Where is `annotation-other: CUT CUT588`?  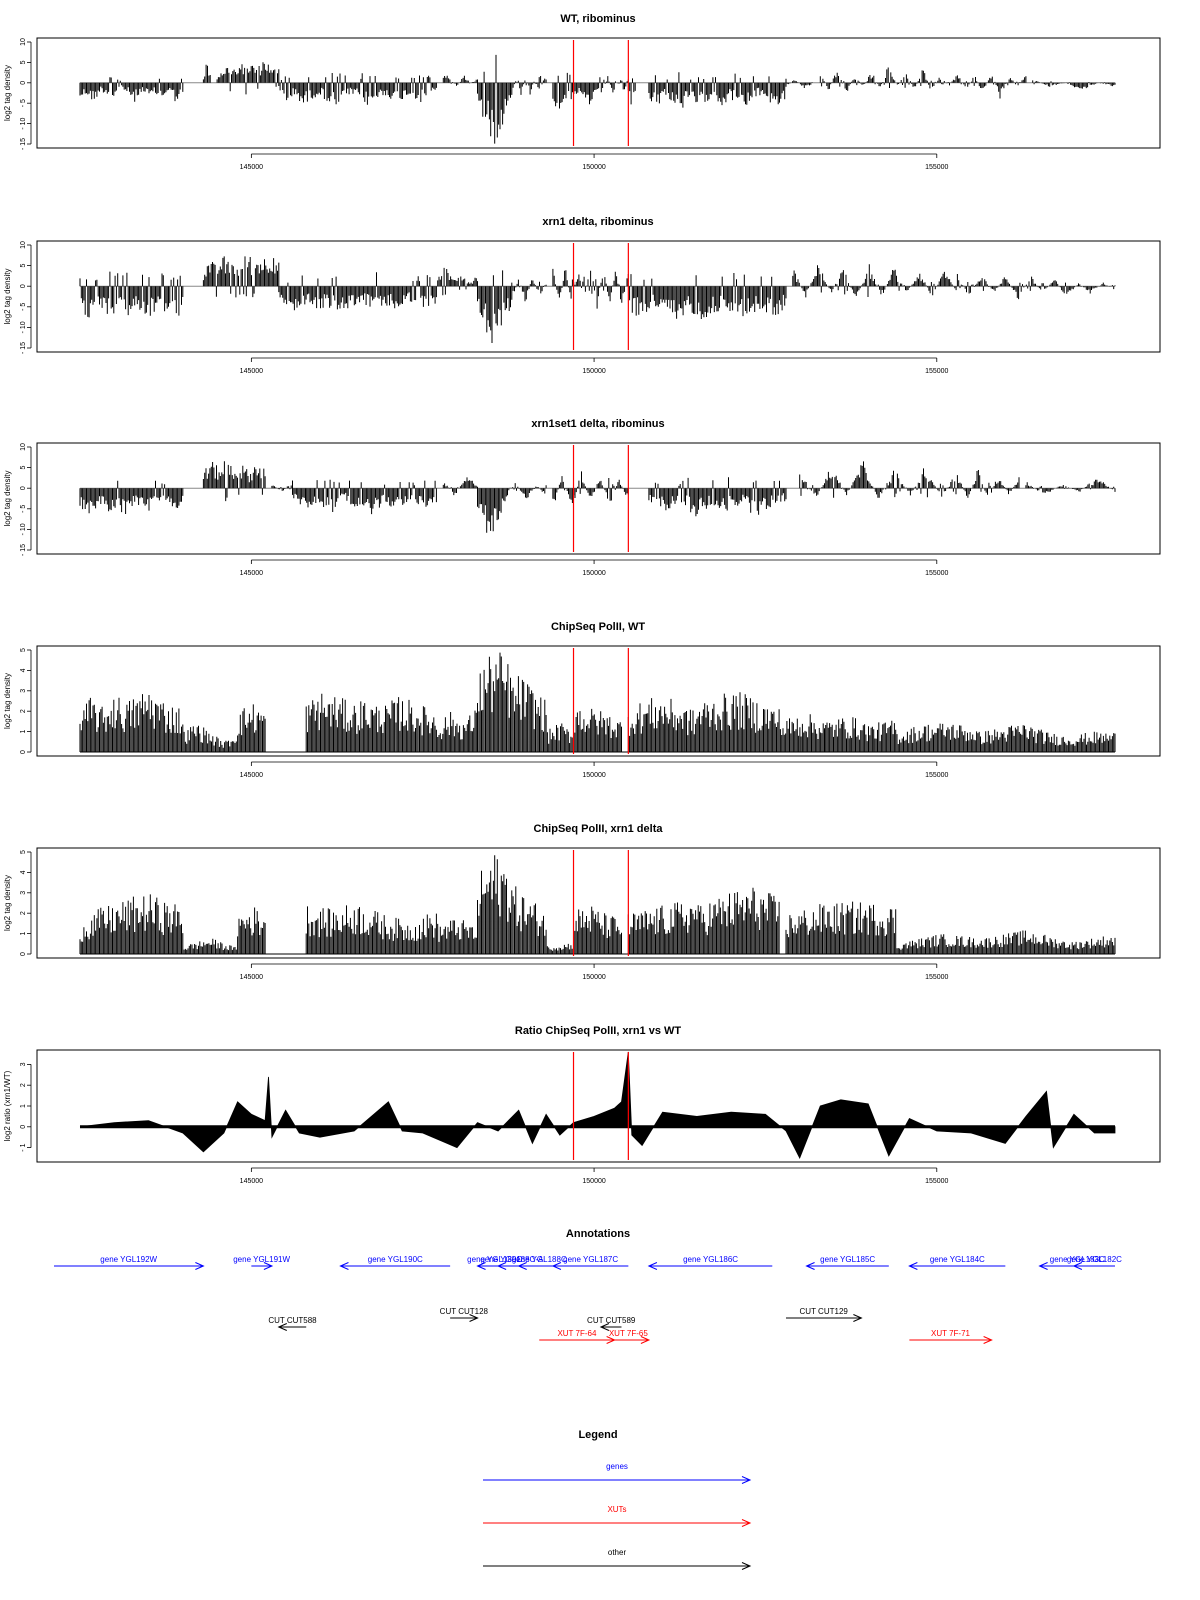
annotation-other: CUT CUT588 is located at coordinates (292, 1323).